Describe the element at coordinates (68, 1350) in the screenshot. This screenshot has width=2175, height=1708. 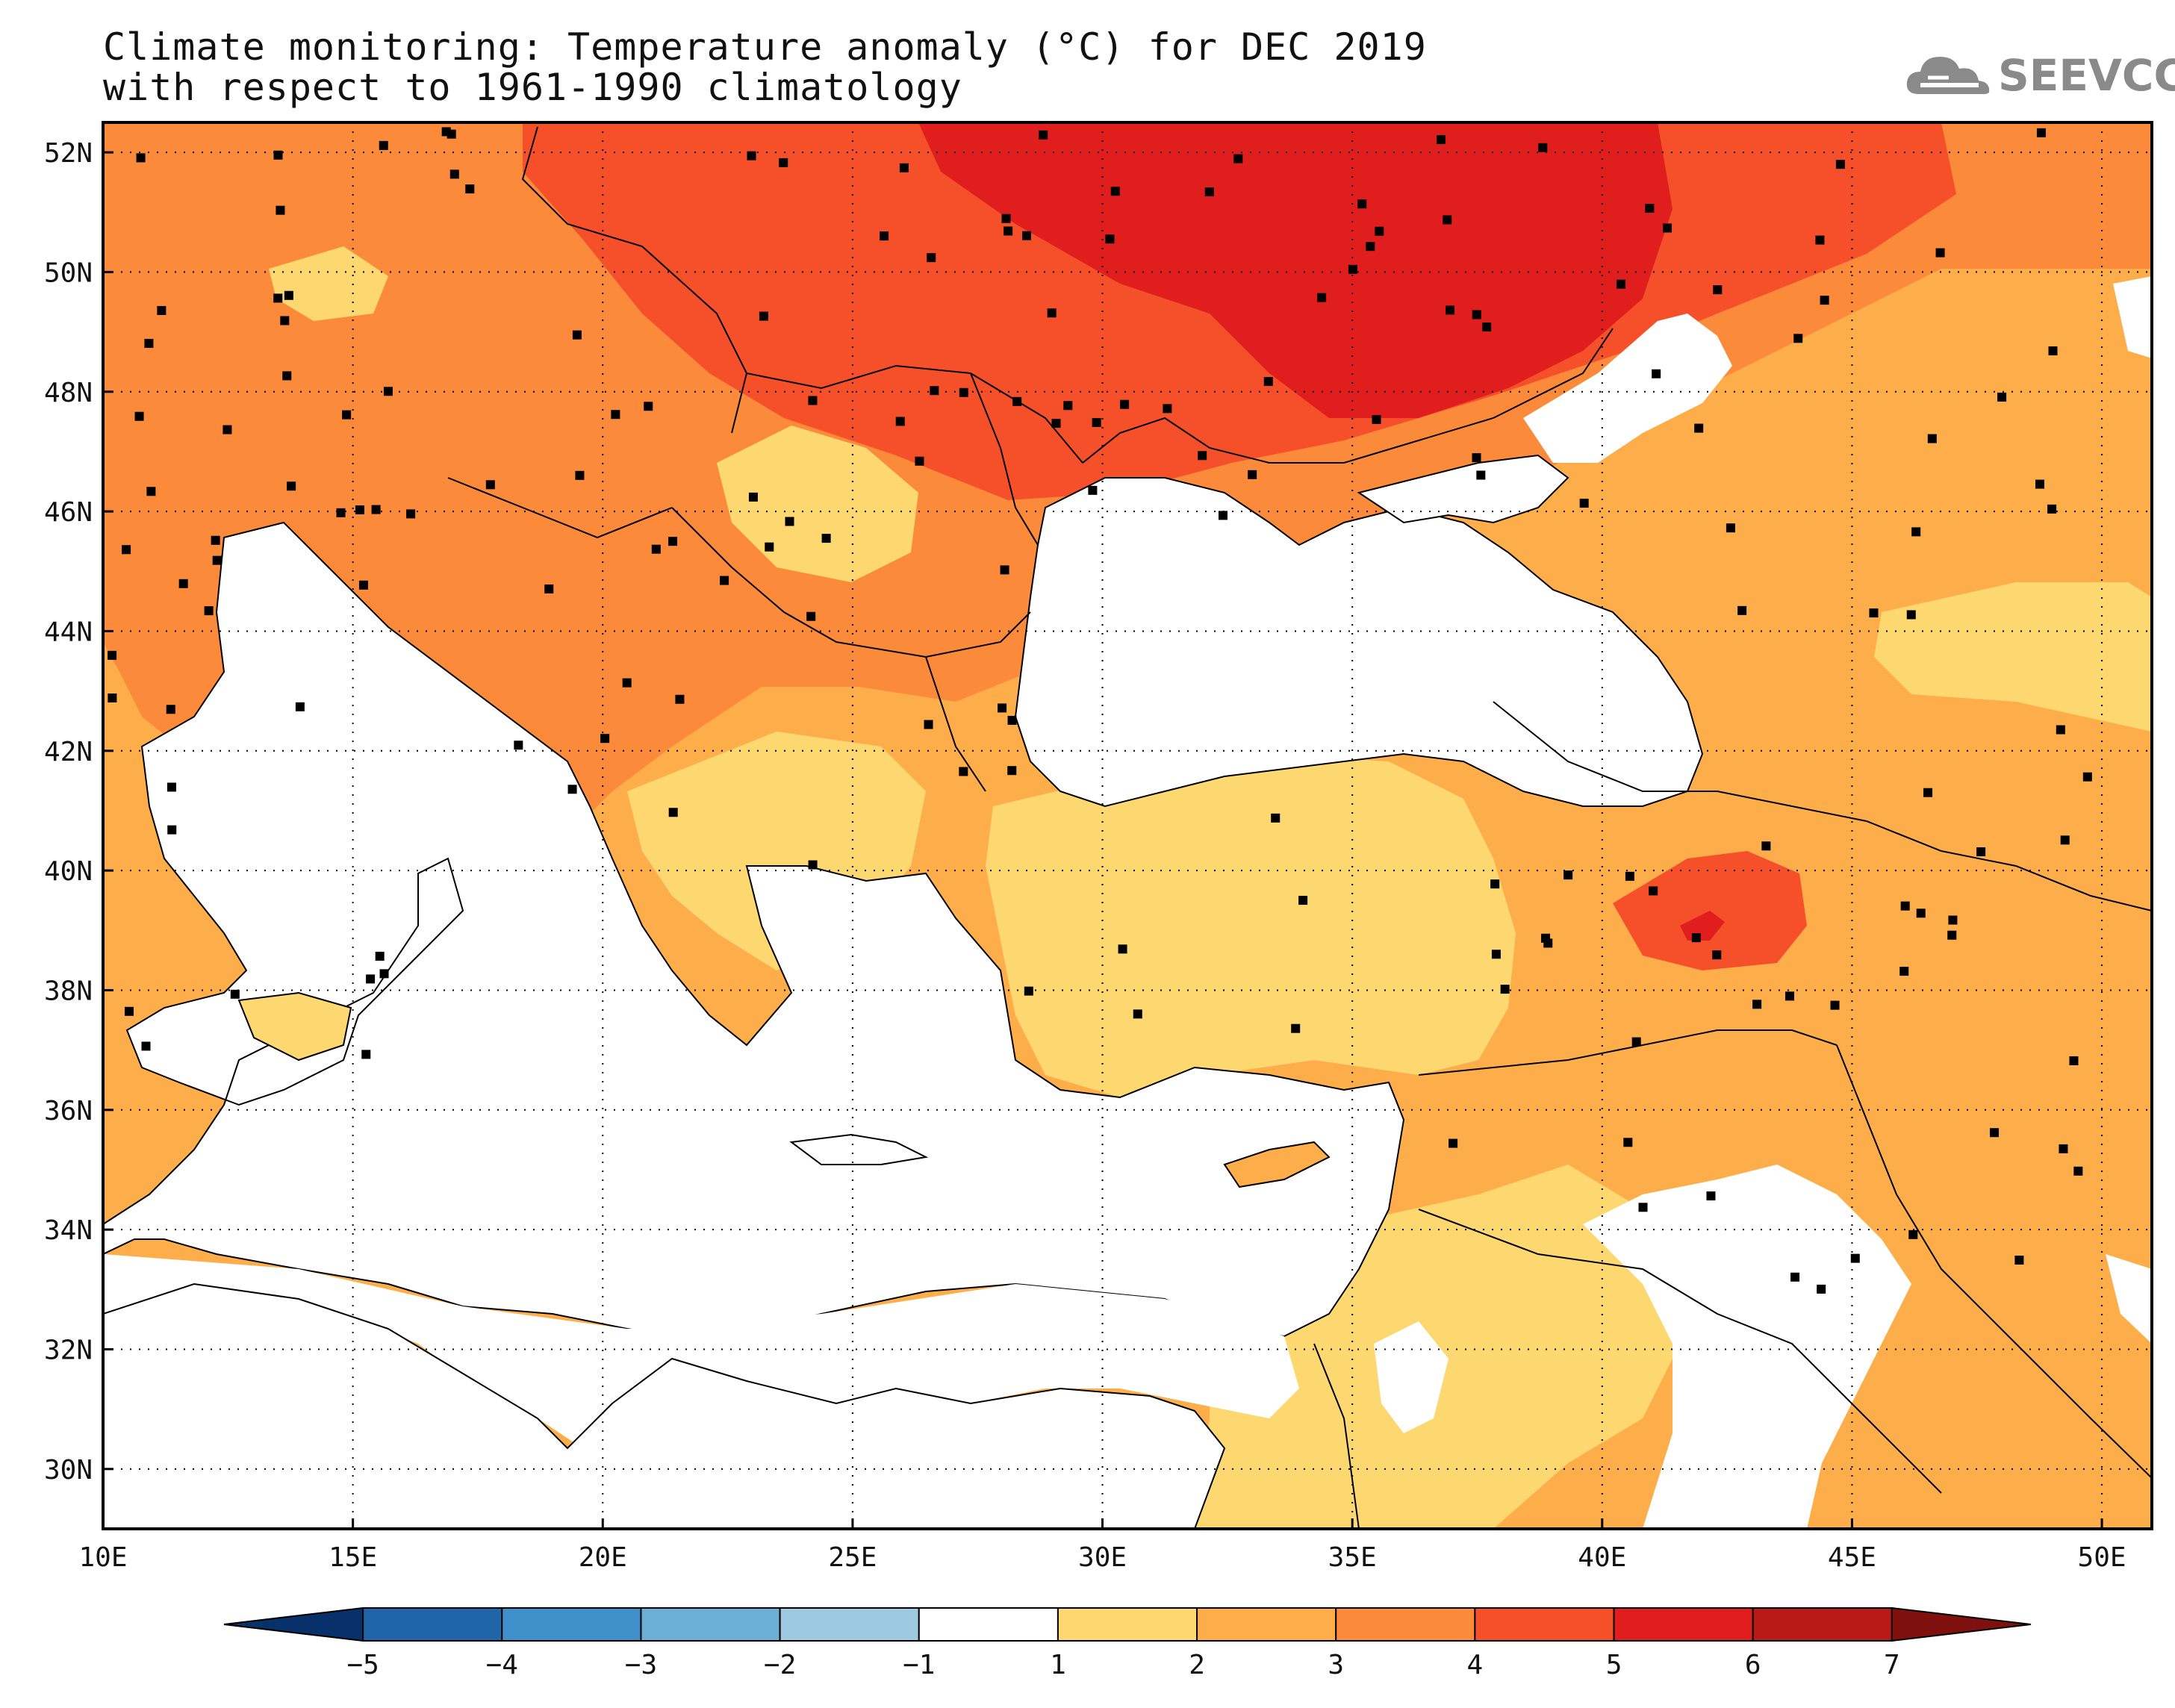
I see `lat-tick-label: 32N` at that location.